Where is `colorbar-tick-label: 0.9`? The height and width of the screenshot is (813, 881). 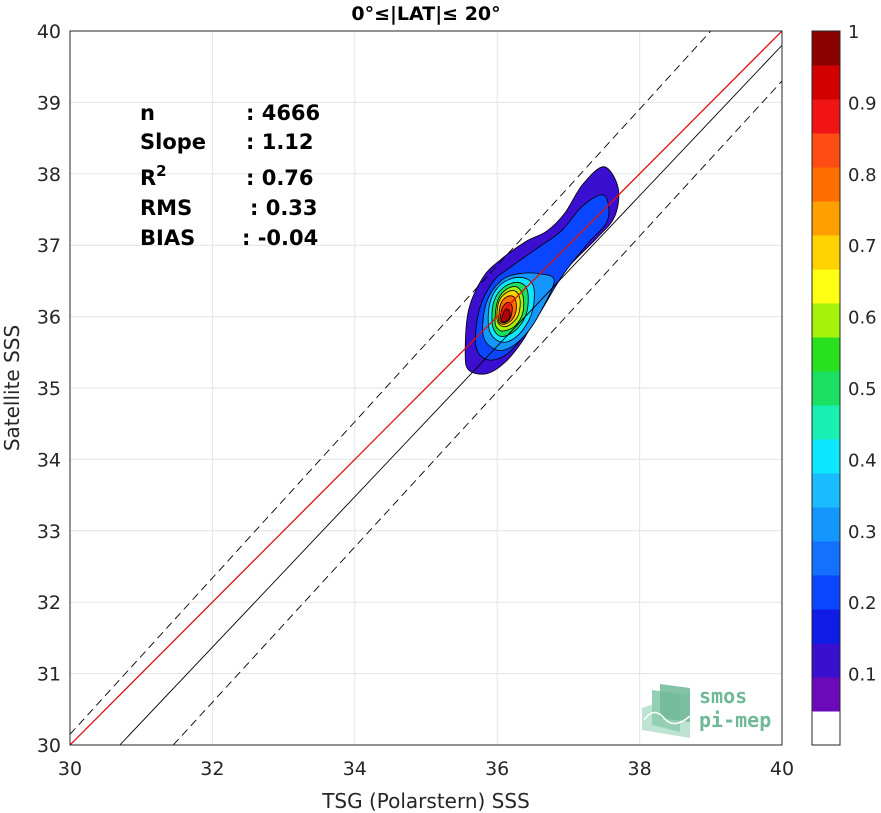
colorbar-tick-label: 0.9 is located at coordinates (862, 103).